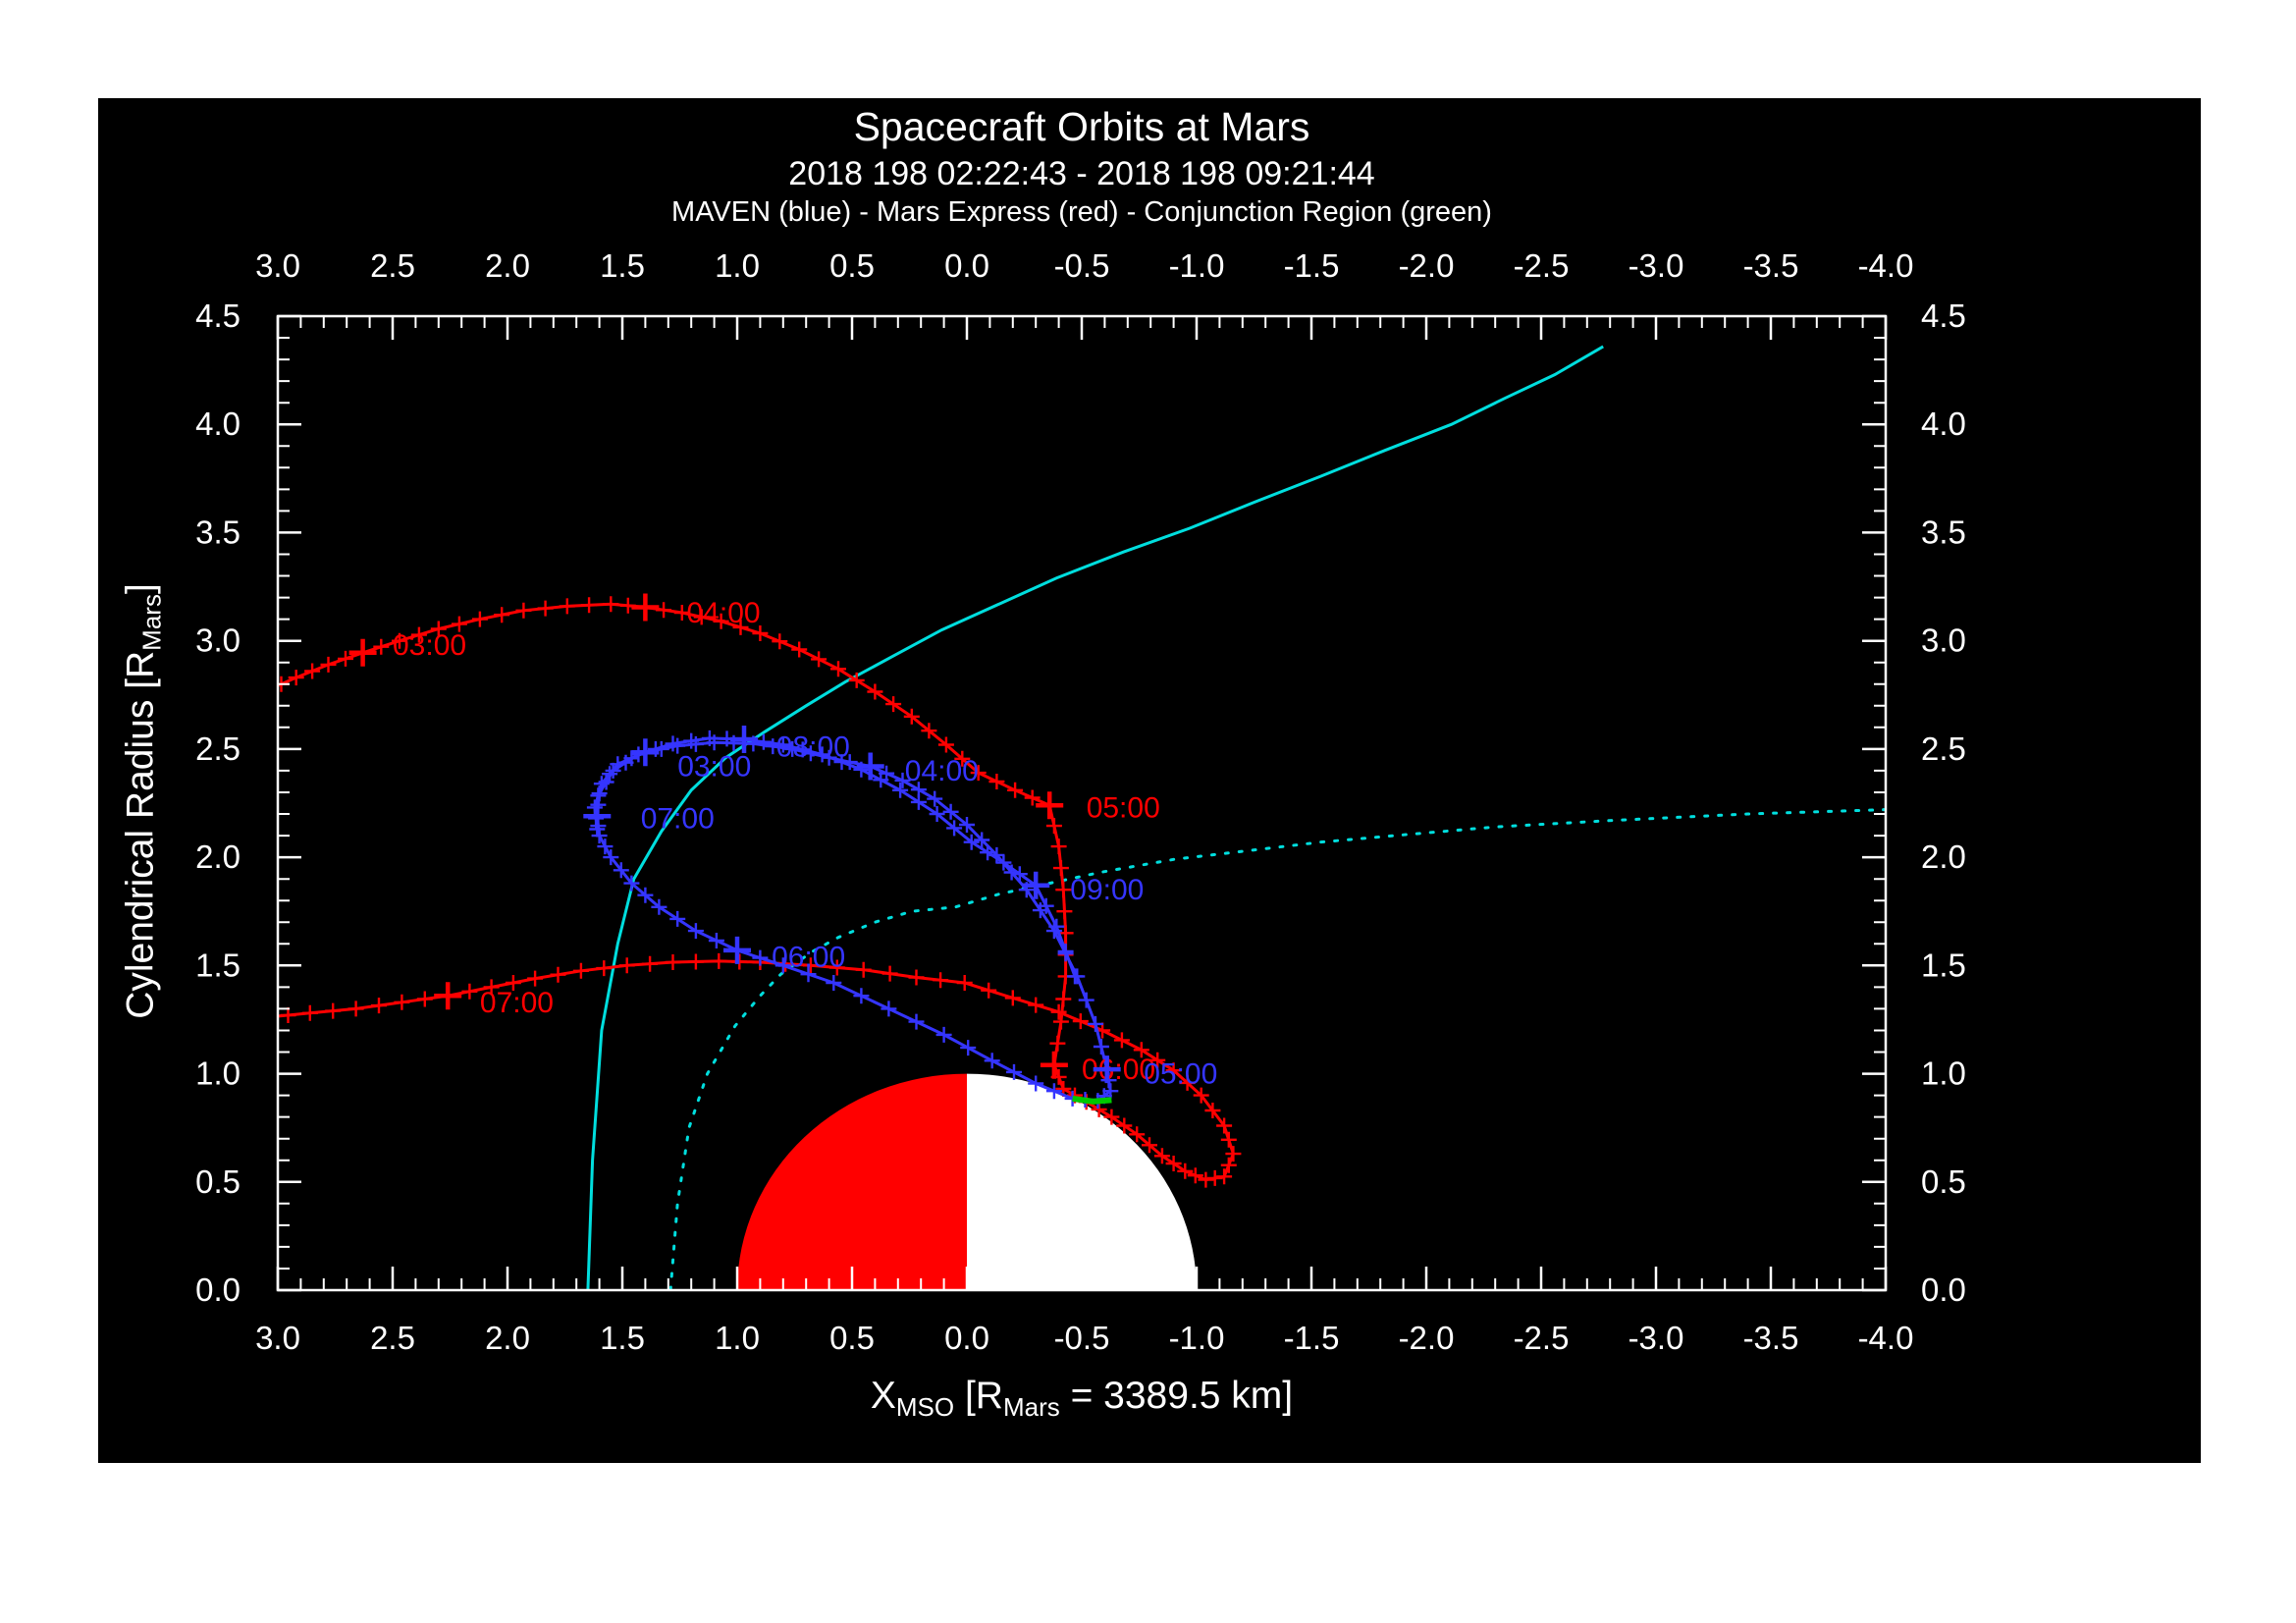 The height and width of the screenshot is (1623, 2296). I want to click on y-axis-title: Cylendrical Radius [RMars], so click(144, 801).